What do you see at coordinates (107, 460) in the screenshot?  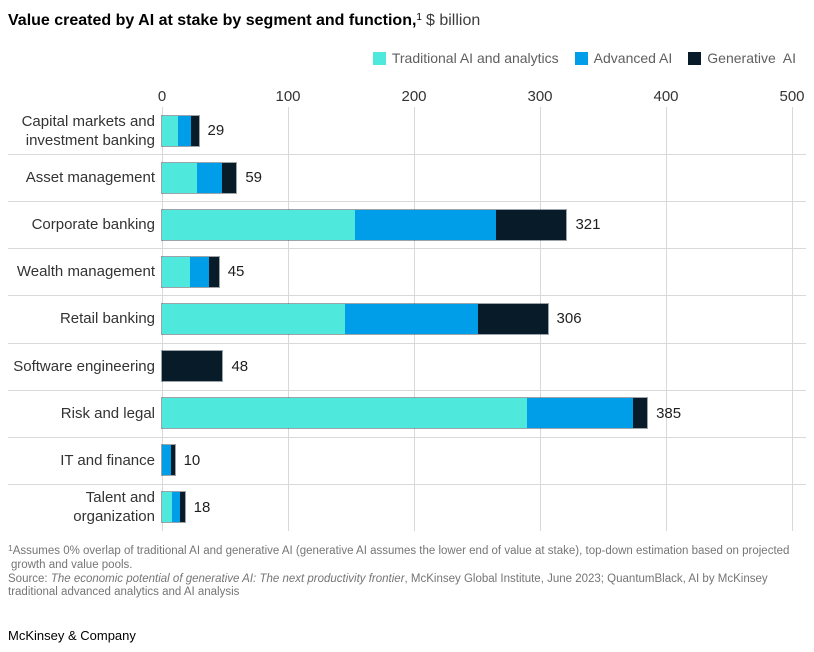 I see `category-label-it-and-finance: IT and finance` at bounding box center [107, 460].